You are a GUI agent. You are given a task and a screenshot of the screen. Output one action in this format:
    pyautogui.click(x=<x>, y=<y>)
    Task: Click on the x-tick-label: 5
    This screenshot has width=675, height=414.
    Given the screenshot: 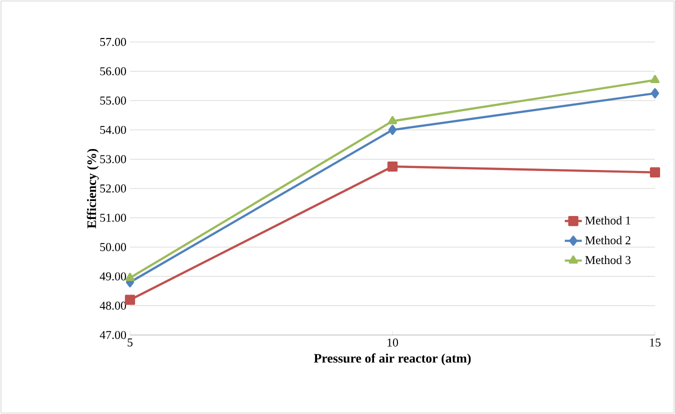 What is the action you would take?
    pyautogui.click(x=130, y=342)
    